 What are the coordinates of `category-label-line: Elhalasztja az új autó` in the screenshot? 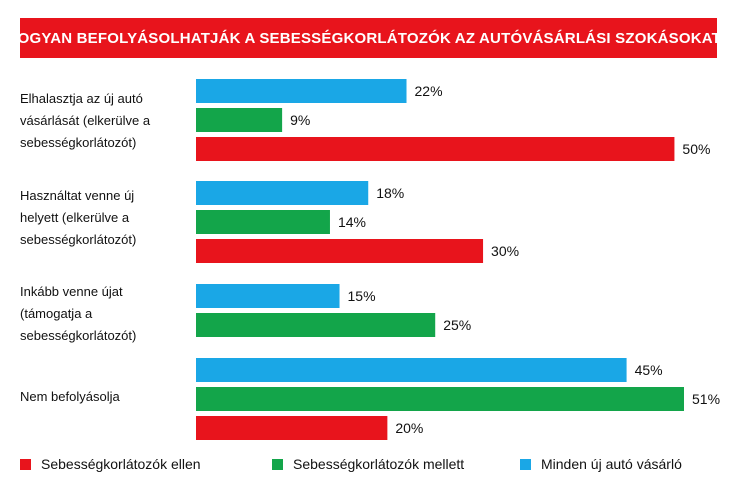 It's located at (81, 98).